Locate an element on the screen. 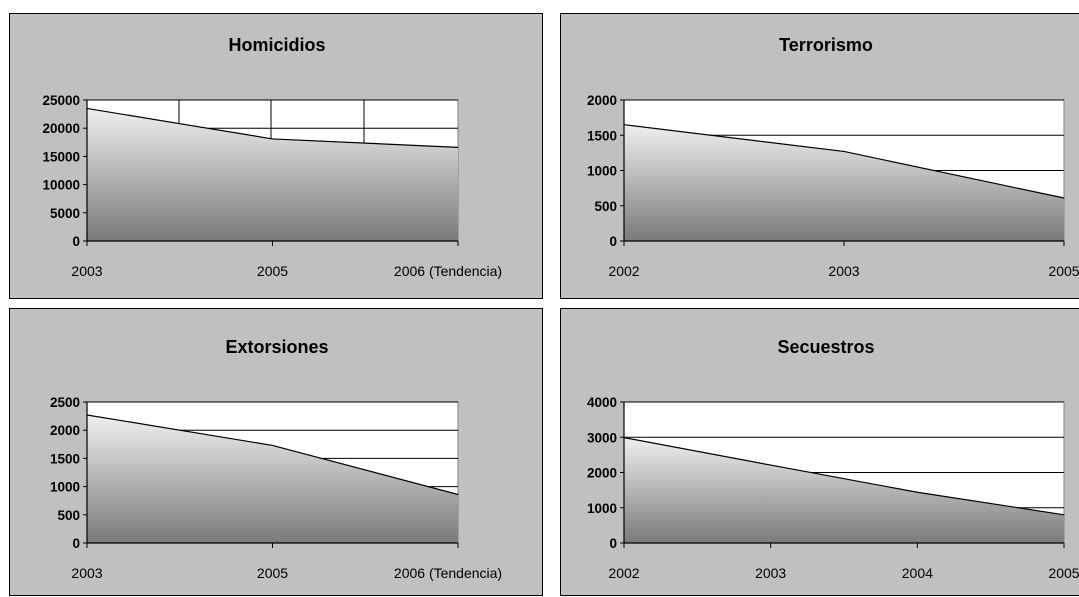 The height and width of the screenshot is (597, 1079). y-tick-label: 20000 is located at coordinates (61, 128).